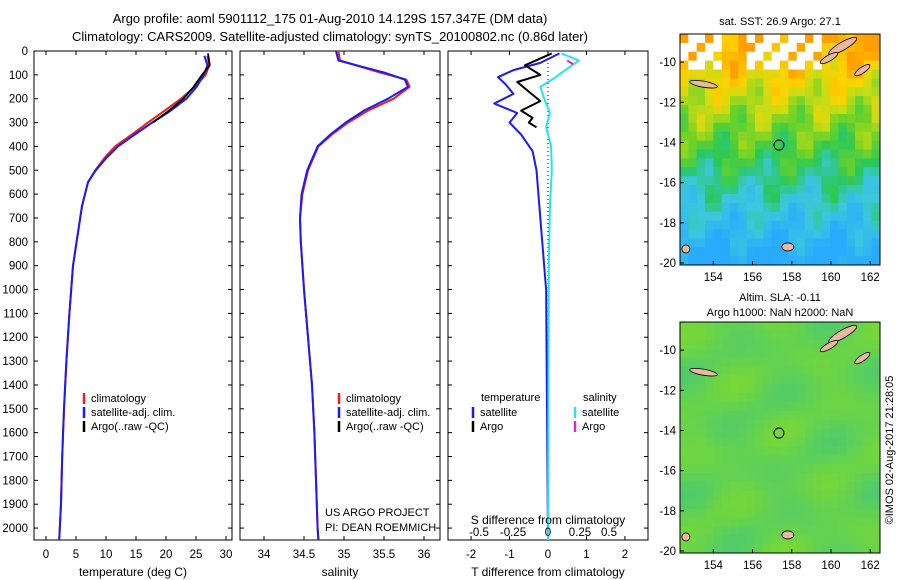 Image resolution: width=900 pixels, height=580 pixels. I want to click on island-shape, so click(686, 537).